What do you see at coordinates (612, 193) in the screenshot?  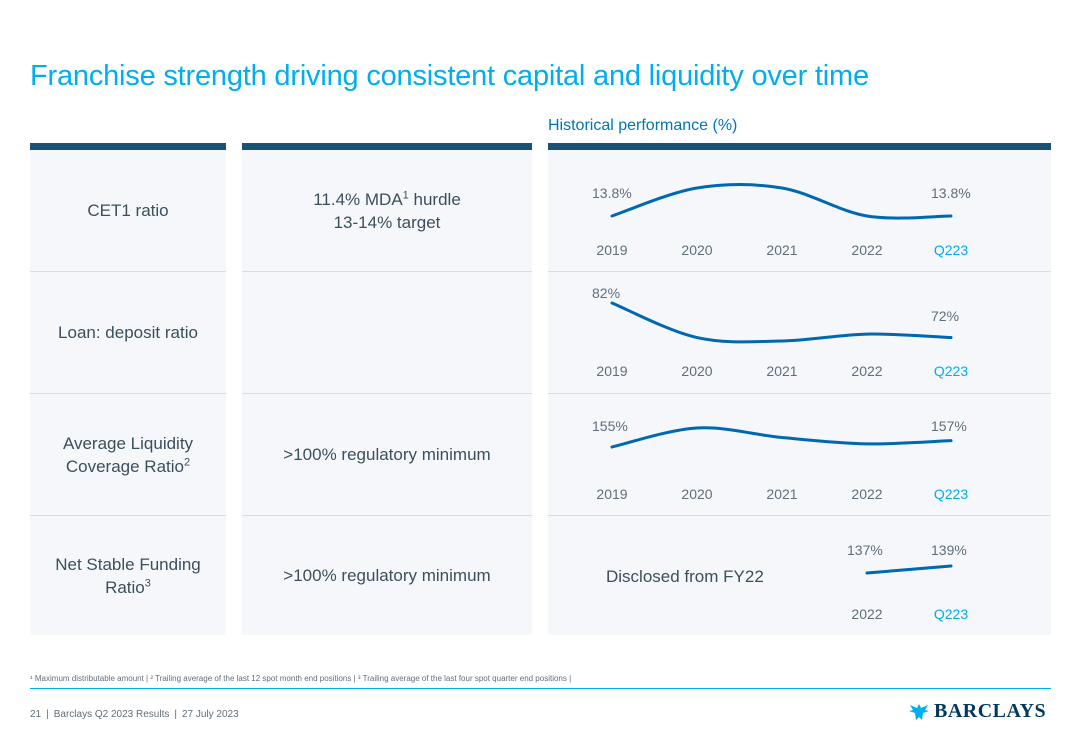 I see `start-value-label: 13.8%` at bounding box center [612, 193].